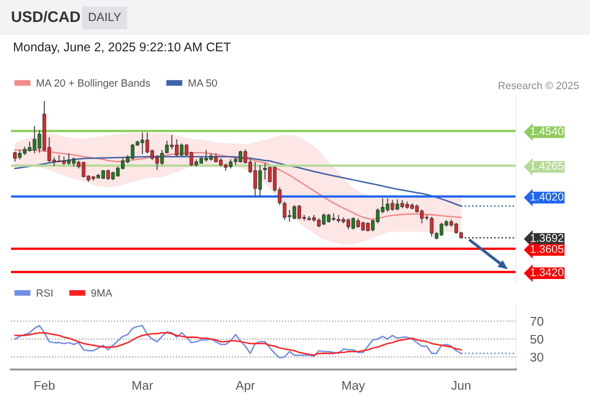  I want to click on y-tick-label: 1.4540, so click(547, 131).